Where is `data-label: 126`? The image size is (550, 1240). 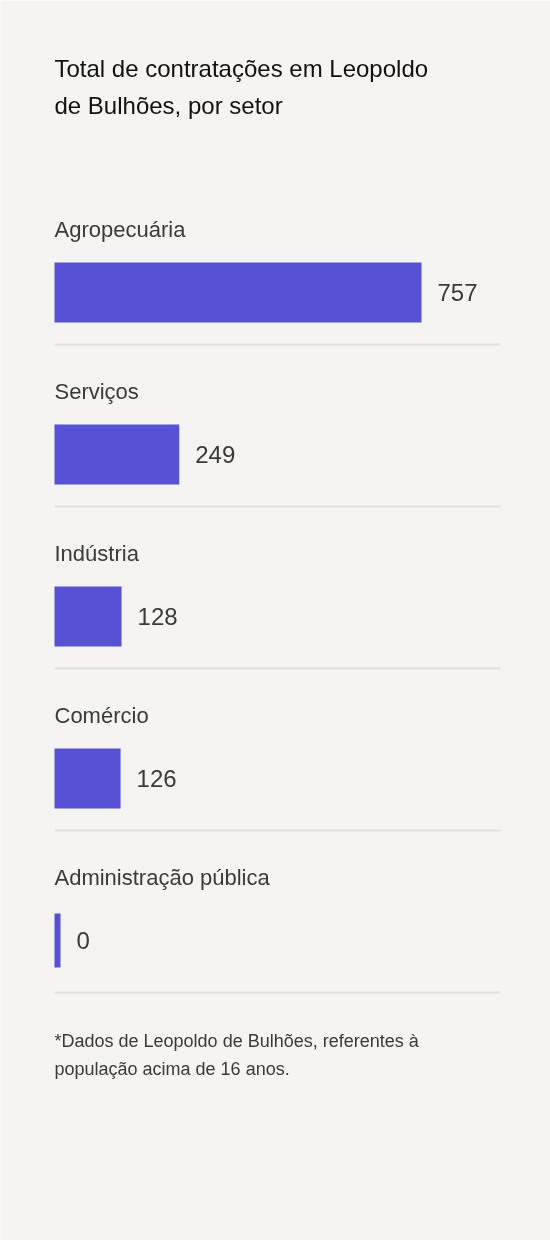
data-label: 126 is located at coordinates (156, 778).